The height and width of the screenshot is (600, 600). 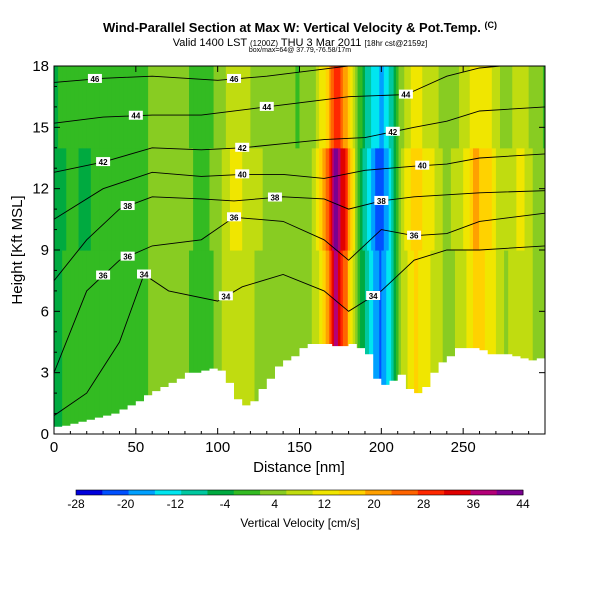 I want to click on colorbar-tick-label: -20, so click(x=126, y=504).